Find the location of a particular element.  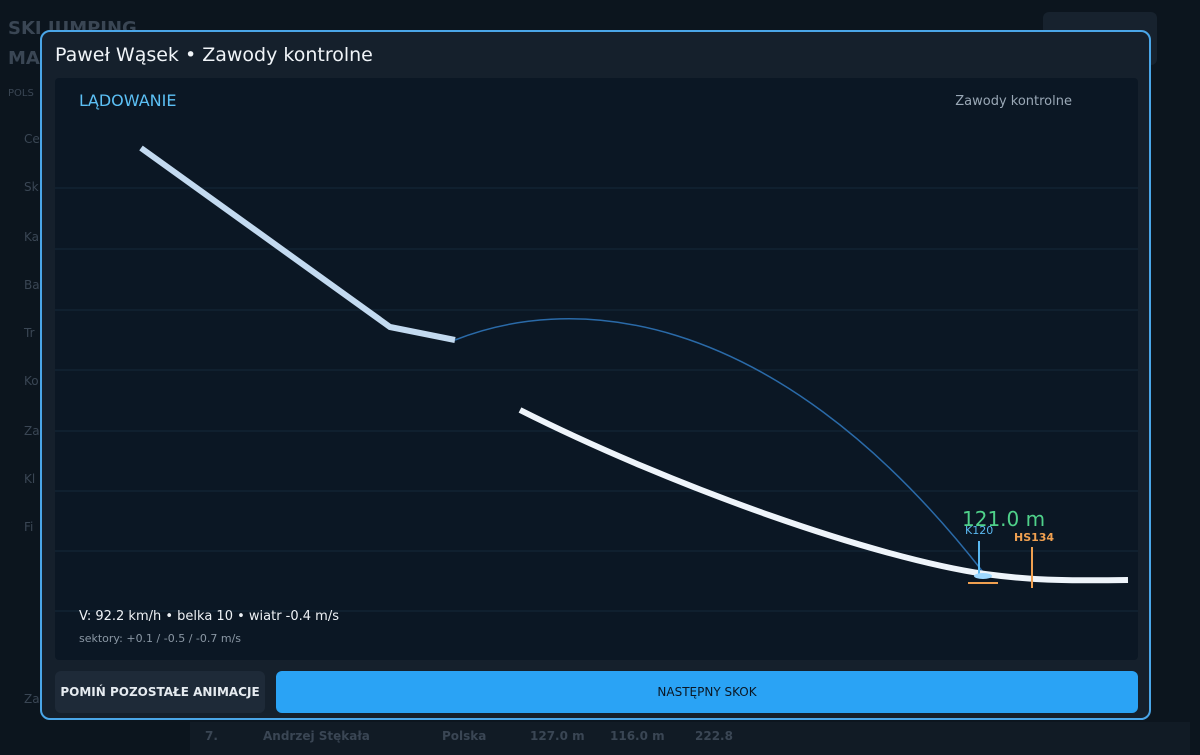

table-cell: Polska is located at coordinates (464, 736).